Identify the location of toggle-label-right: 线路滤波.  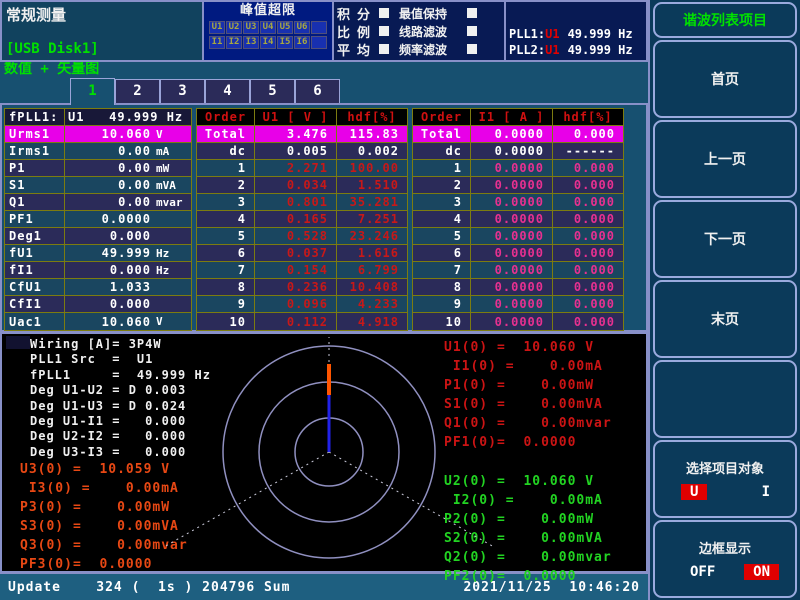
(423, 31).